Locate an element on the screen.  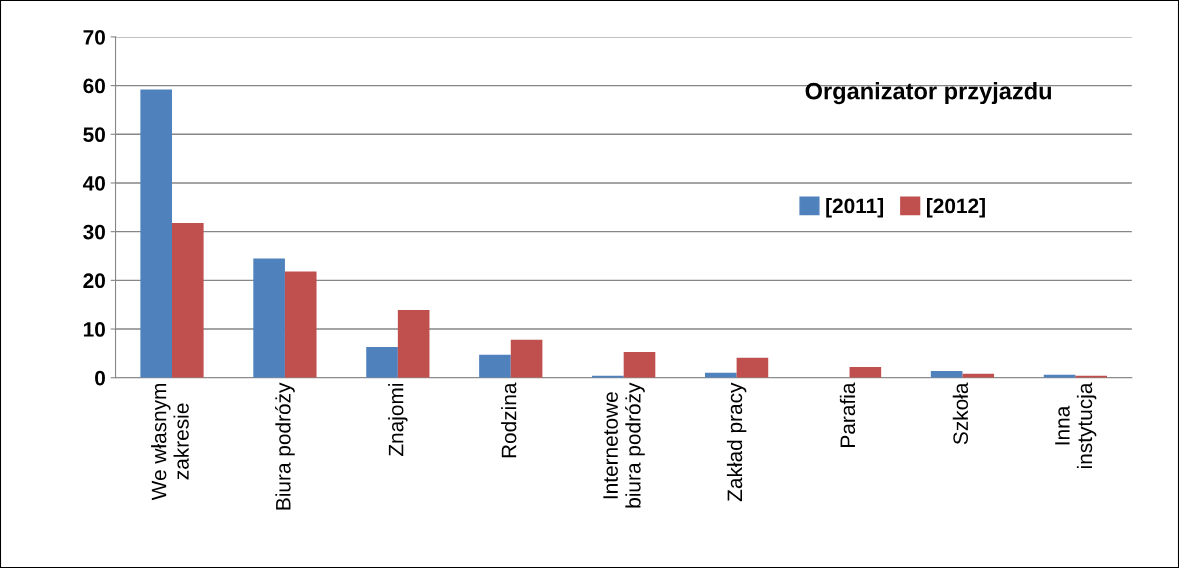
x-tick-label: Znajomi is located at coordinates (398, 420).